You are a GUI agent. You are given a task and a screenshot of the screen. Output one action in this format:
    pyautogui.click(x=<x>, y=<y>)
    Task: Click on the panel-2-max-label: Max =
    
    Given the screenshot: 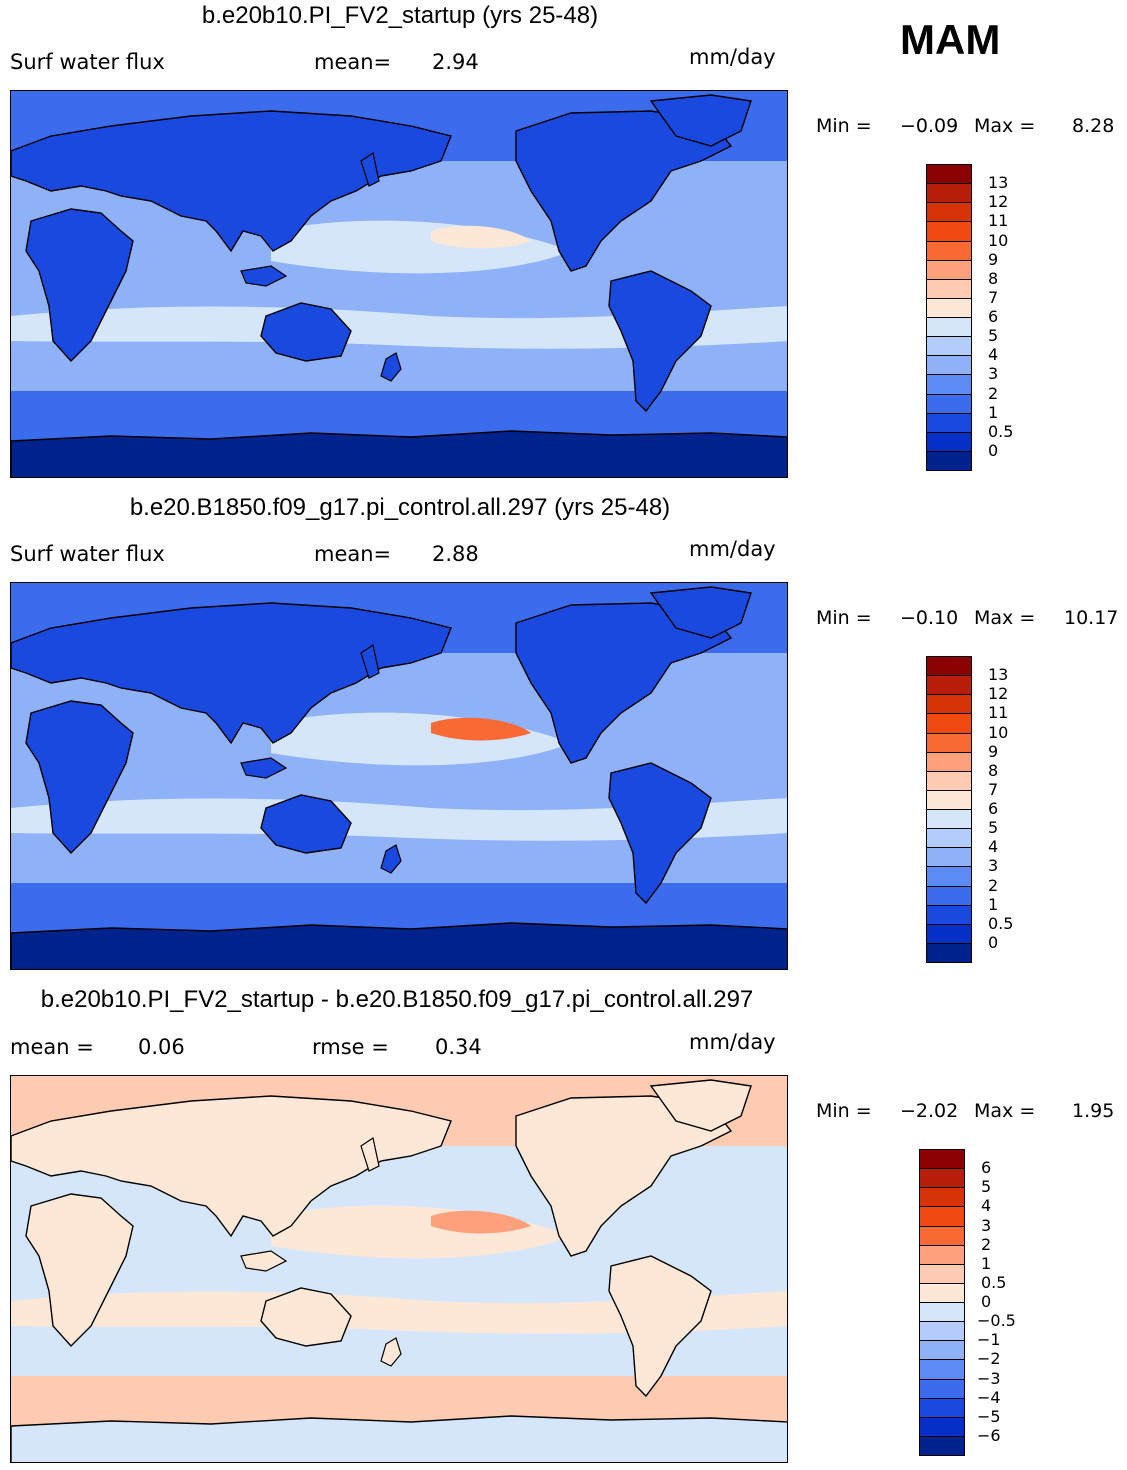 What is the action you would take?
    pyautogui.click(x=1005, y=618)
    